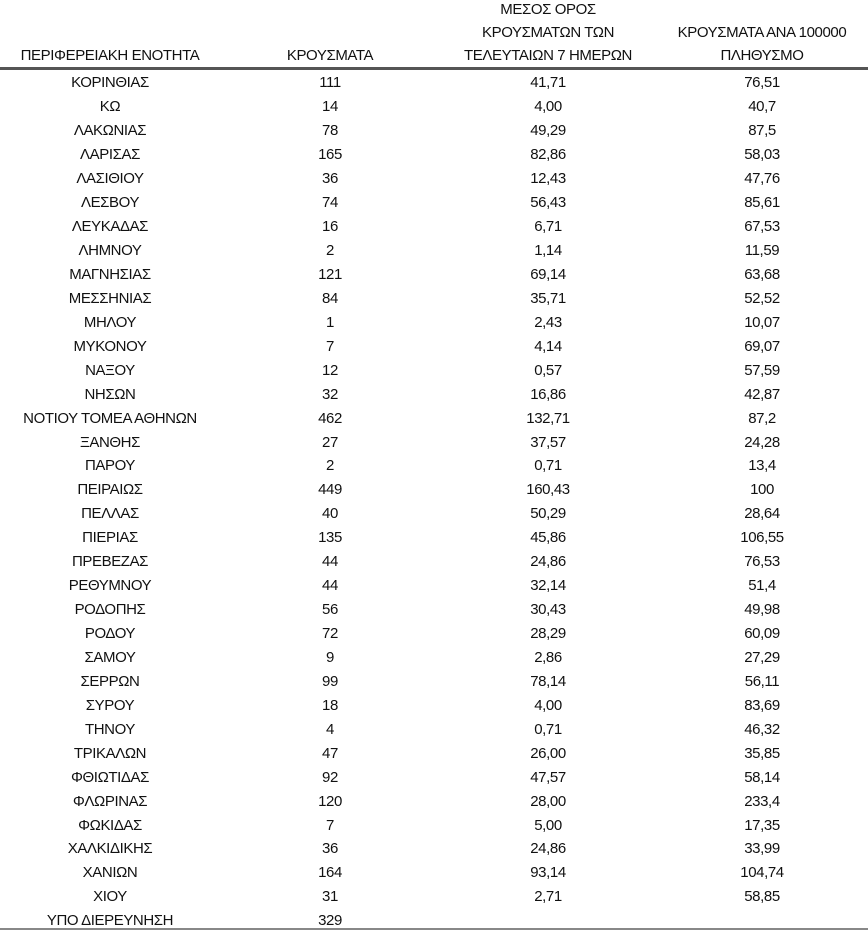  I want to click on cell-seven-day-average: 6,71, so click(548, 227).